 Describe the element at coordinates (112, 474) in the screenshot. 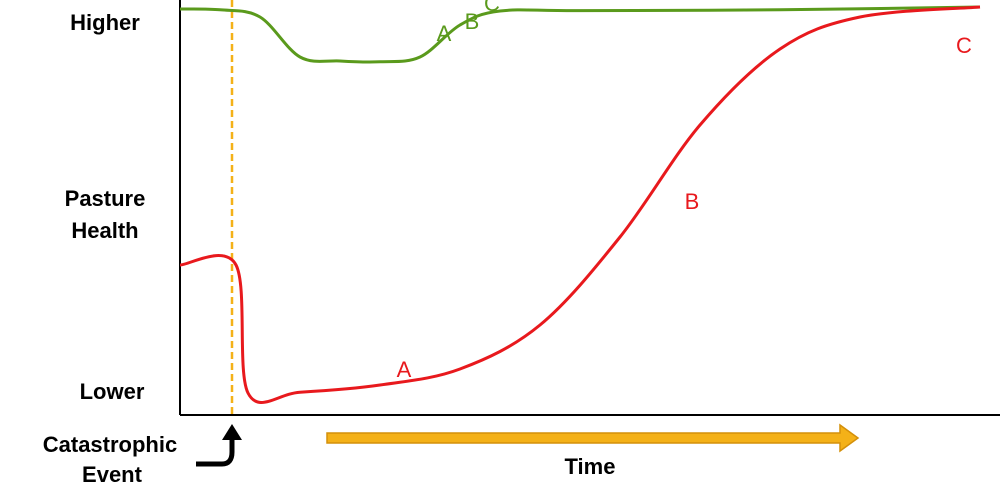

I see `event-label-line2: Event` at that location.